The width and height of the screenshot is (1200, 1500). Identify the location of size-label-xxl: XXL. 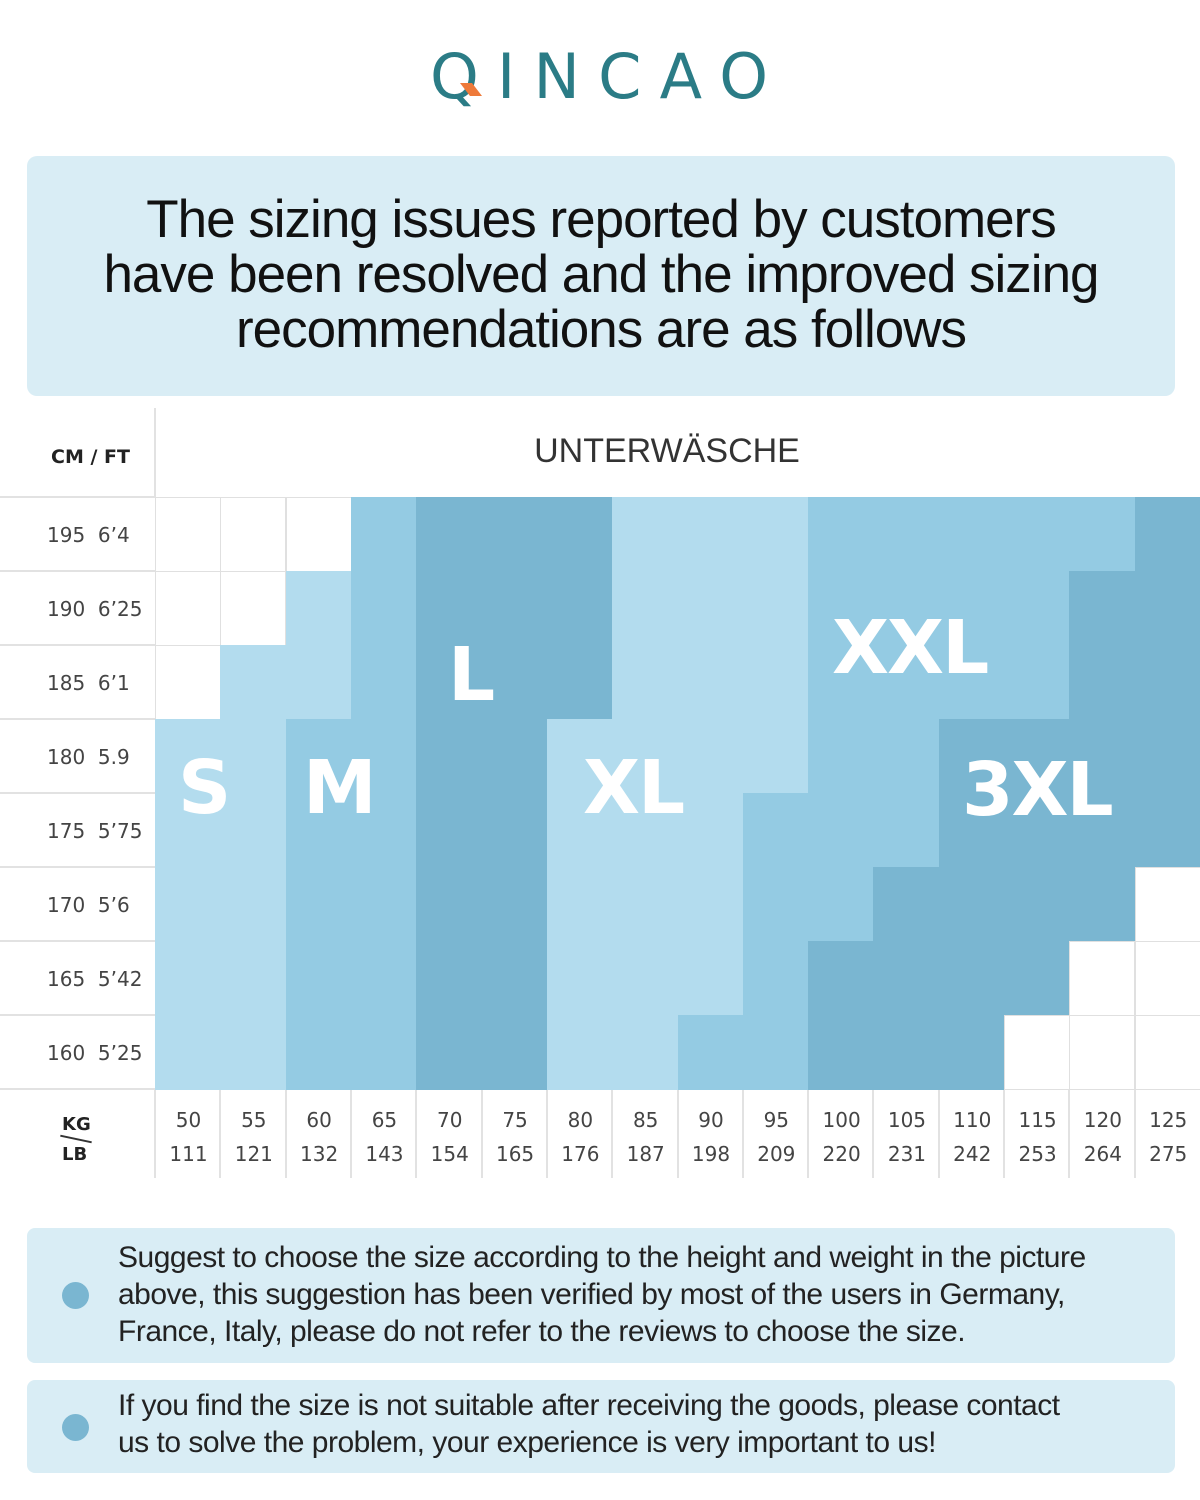
(910, 648).